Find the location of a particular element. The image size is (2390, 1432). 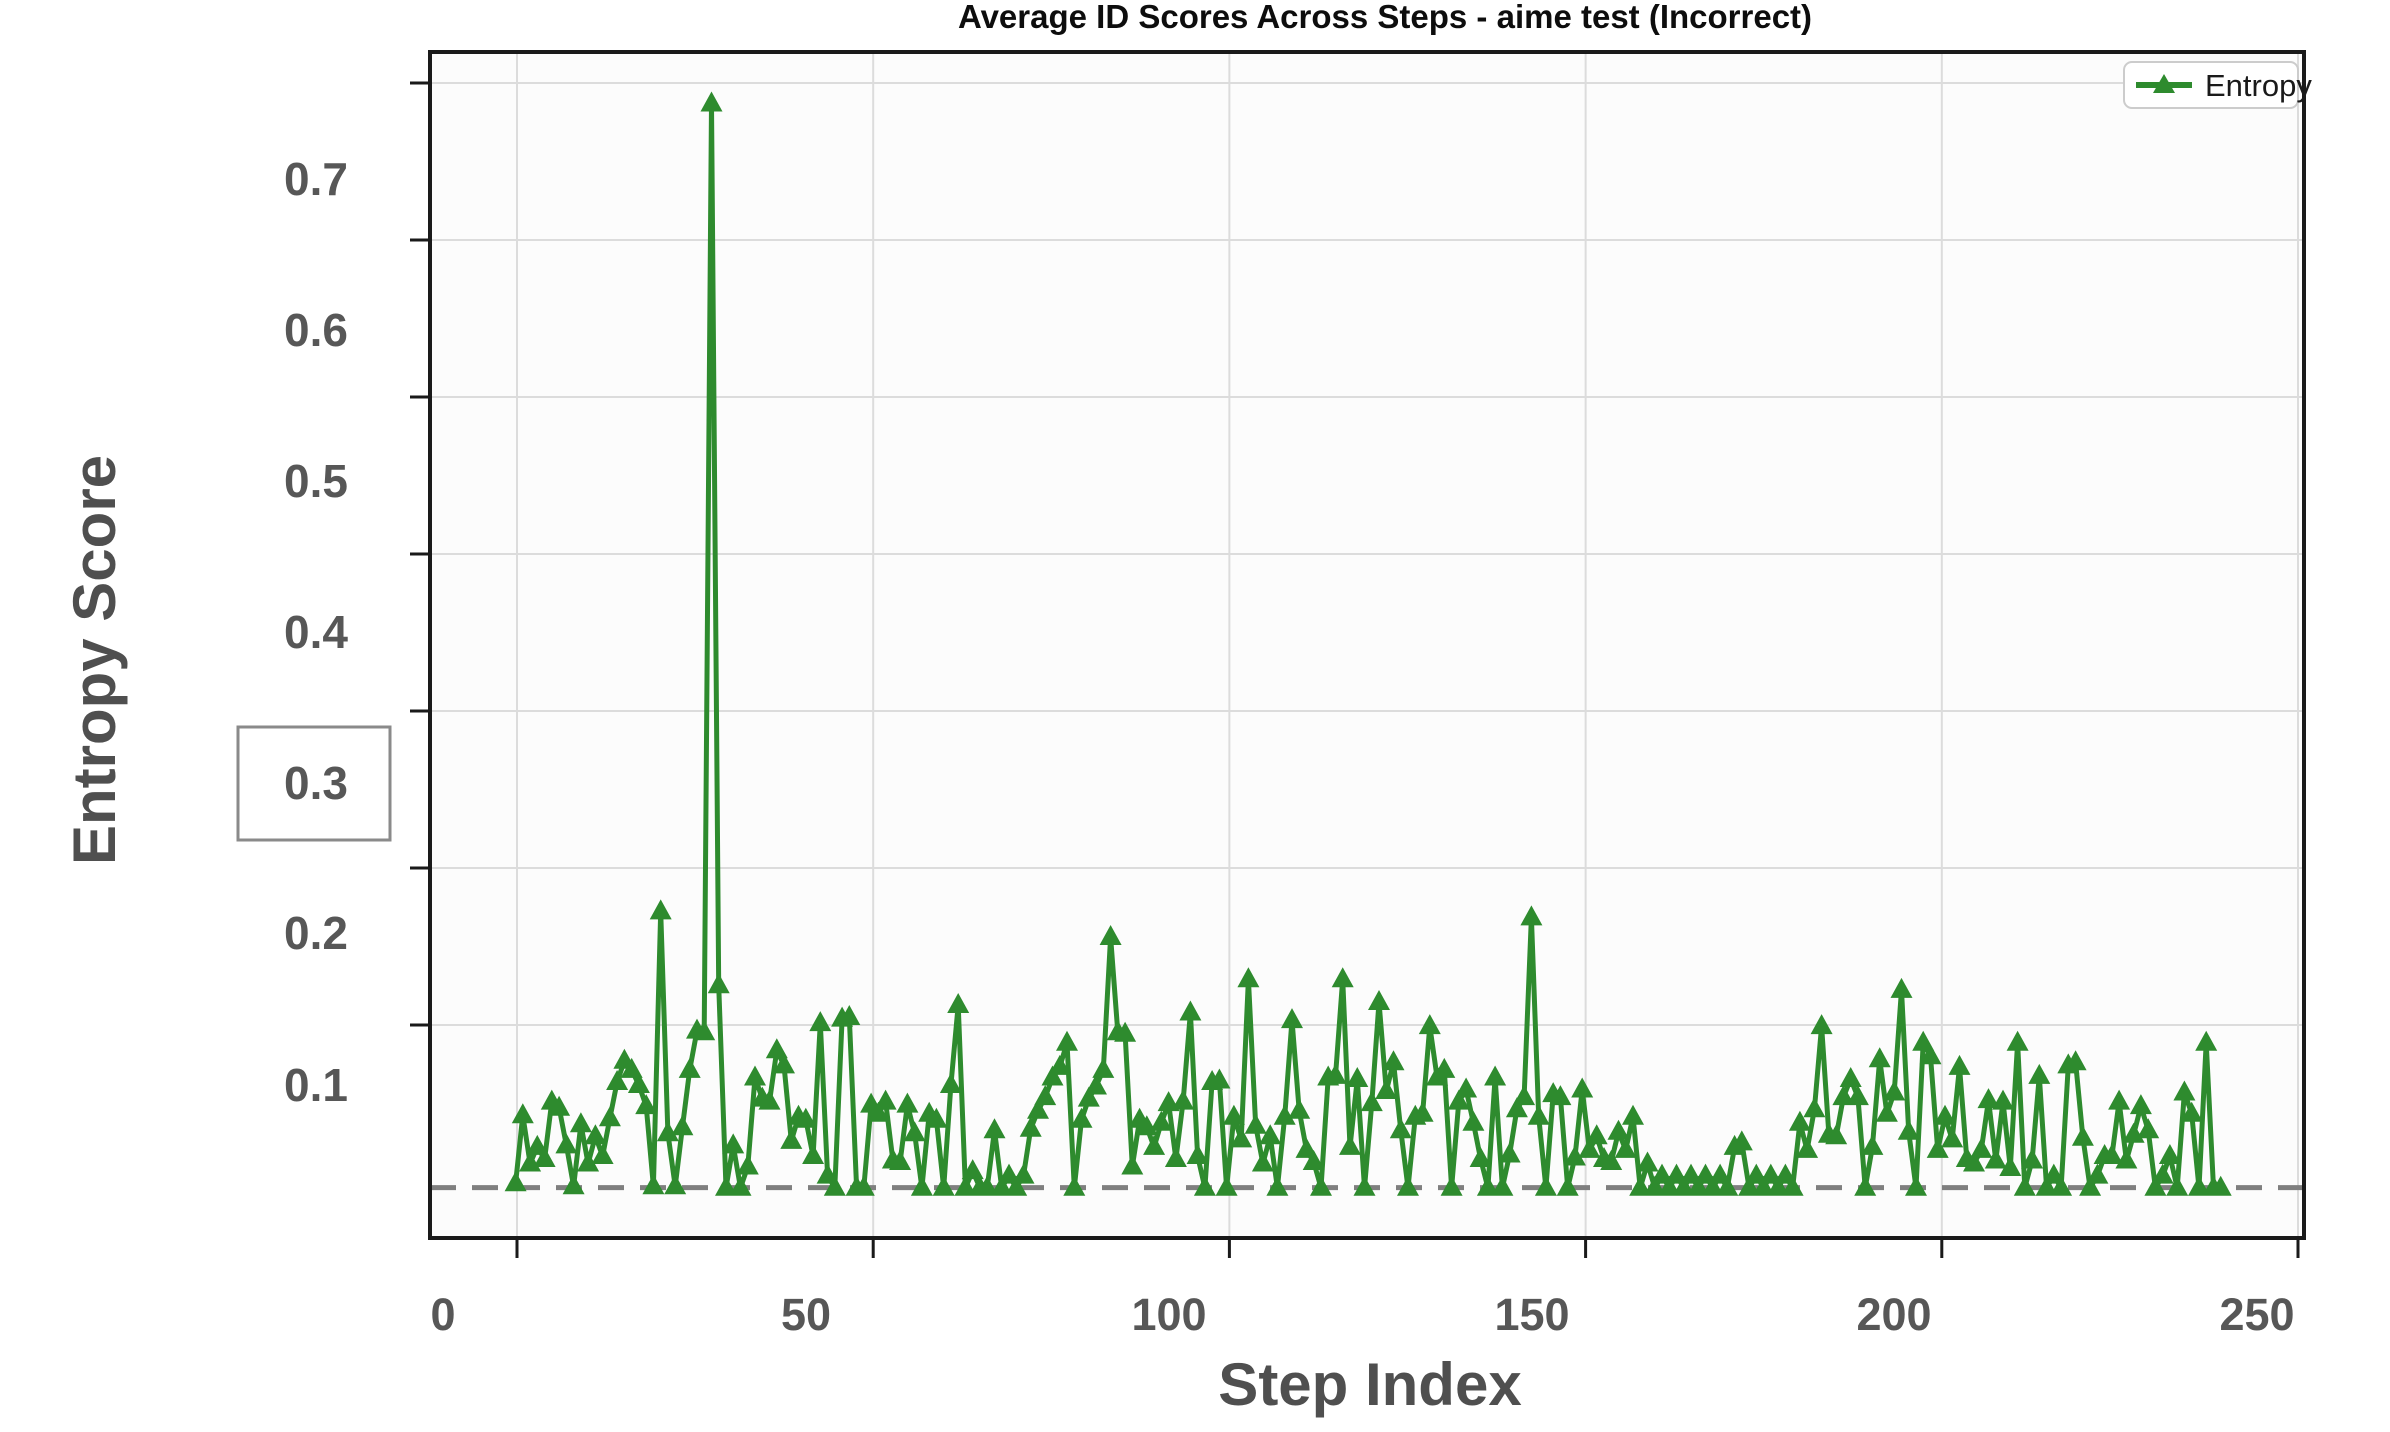

legend-label: Entropy is located at coordinates (2258, 85).